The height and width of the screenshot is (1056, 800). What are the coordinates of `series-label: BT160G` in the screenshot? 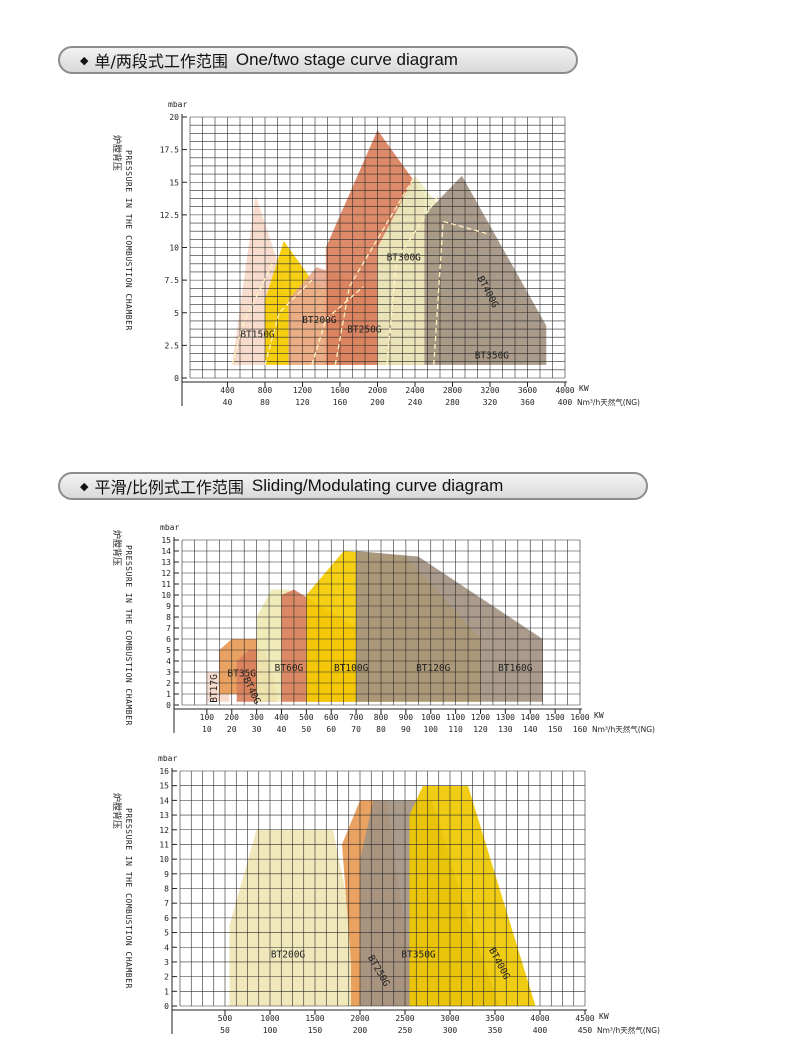 It's located at (515, 668).